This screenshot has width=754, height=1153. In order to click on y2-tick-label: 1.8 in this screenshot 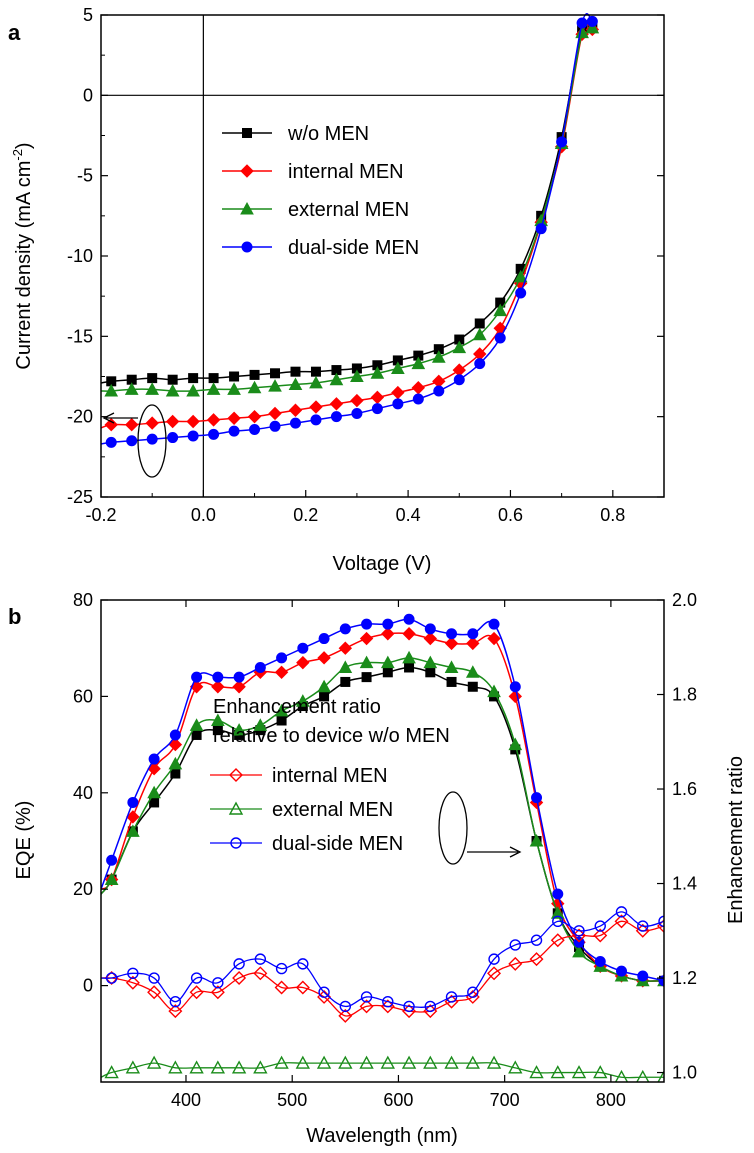, I will do `click(684, 695)`.